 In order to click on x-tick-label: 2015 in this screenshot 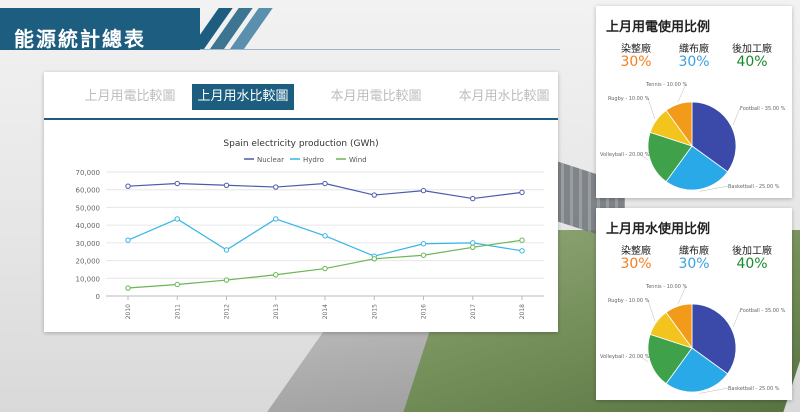, I will do `click(374, 311)`.